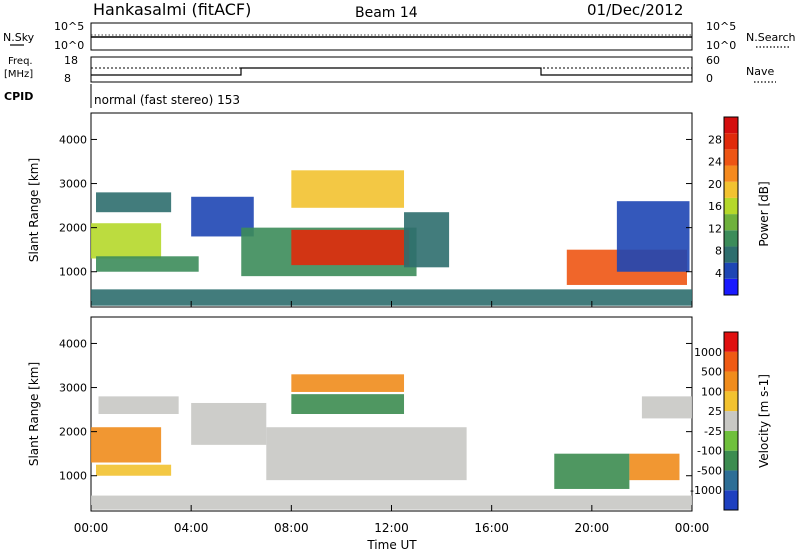 The image size is (800, 554). I want to click on power-colorbar-frame, so click(731, 206).